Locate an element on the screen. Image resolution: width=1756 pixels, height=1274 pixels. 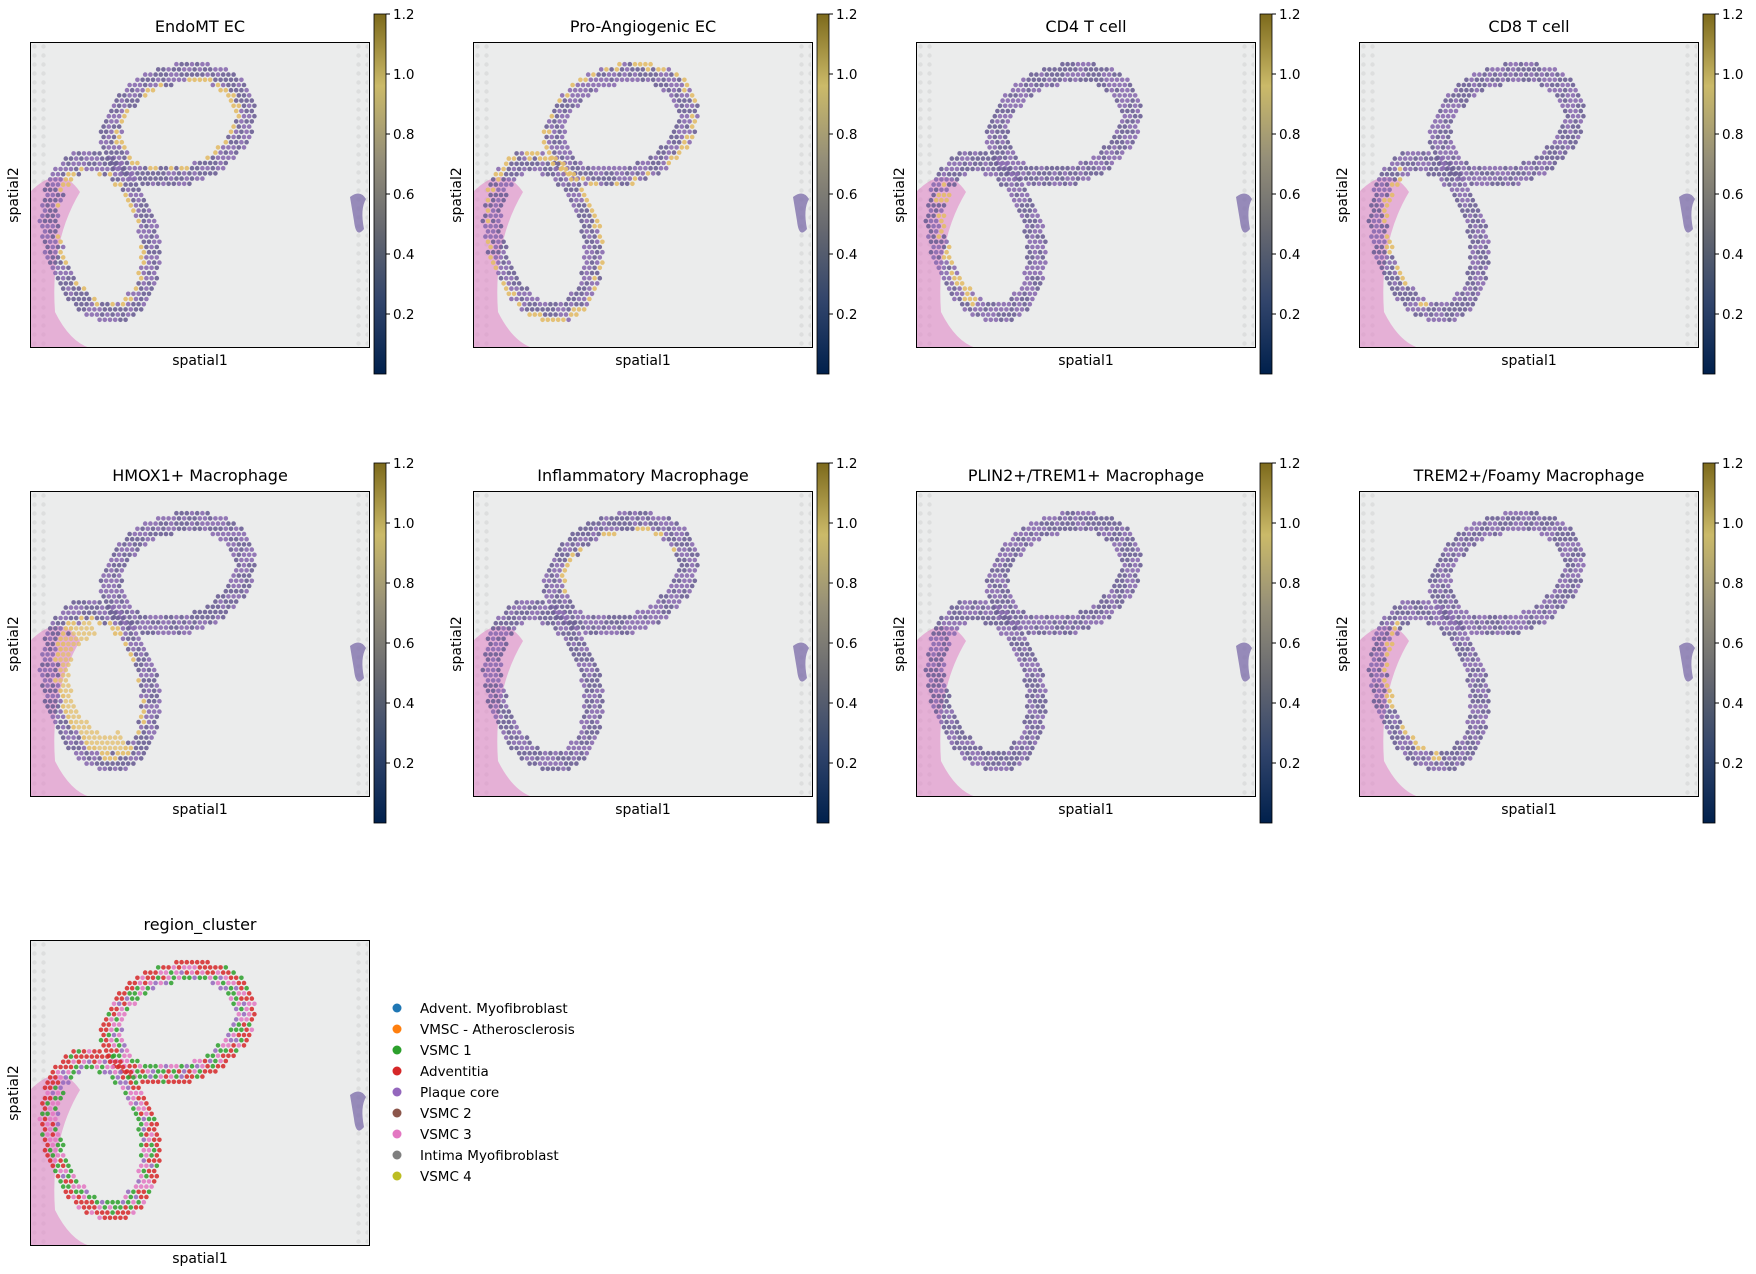
panel-title: Pro-Angiogenic EC is located at coordinates (643, 26).